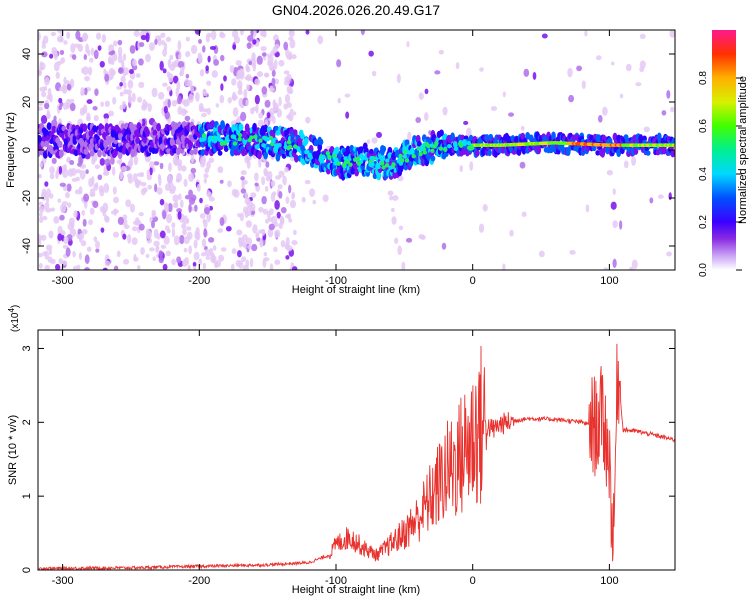 This screenshot has width=750, height=600. I want to click on spectrogram-y-label: Frequency (Hz), so click(11, 150).